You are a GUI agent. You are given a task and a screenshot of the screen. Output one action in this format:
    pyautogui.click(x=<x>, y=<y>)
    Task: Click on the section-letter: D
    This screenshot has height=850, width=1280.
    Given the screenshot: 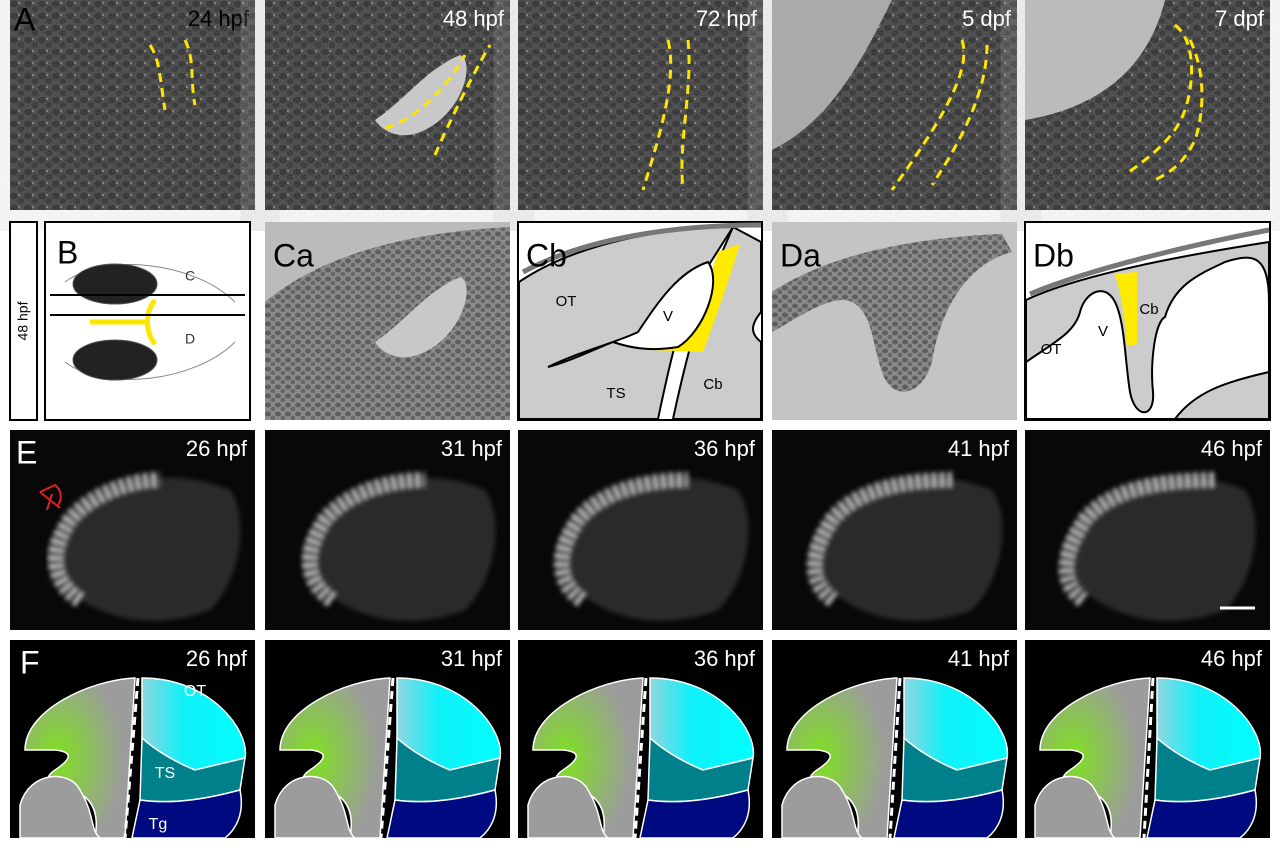 What is the action you would take?
    pyautogui.click(x=190, y=339)
    